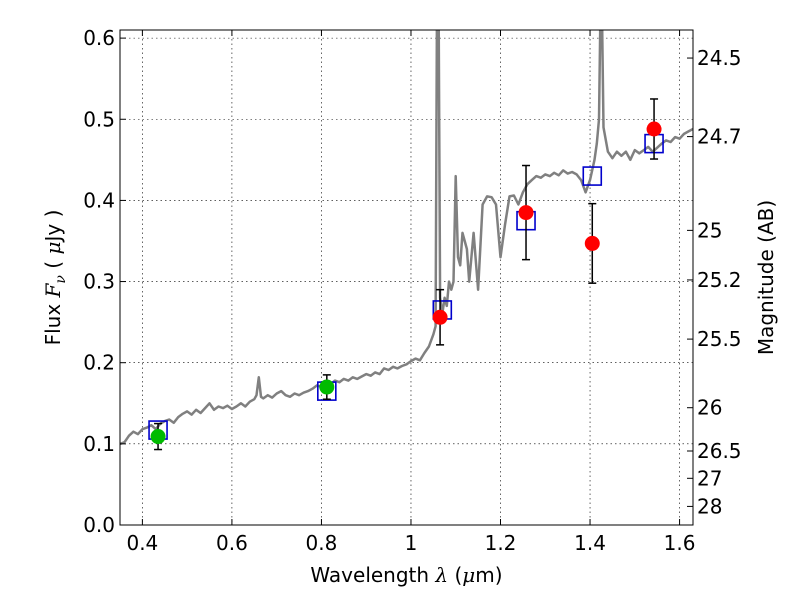 The height and width of the screenshot is (600, 800). What do you see at coordinates (719, 451) in the screenshot?
I see `y2-tick-label: 26.5` at bounding box center [719, 451].